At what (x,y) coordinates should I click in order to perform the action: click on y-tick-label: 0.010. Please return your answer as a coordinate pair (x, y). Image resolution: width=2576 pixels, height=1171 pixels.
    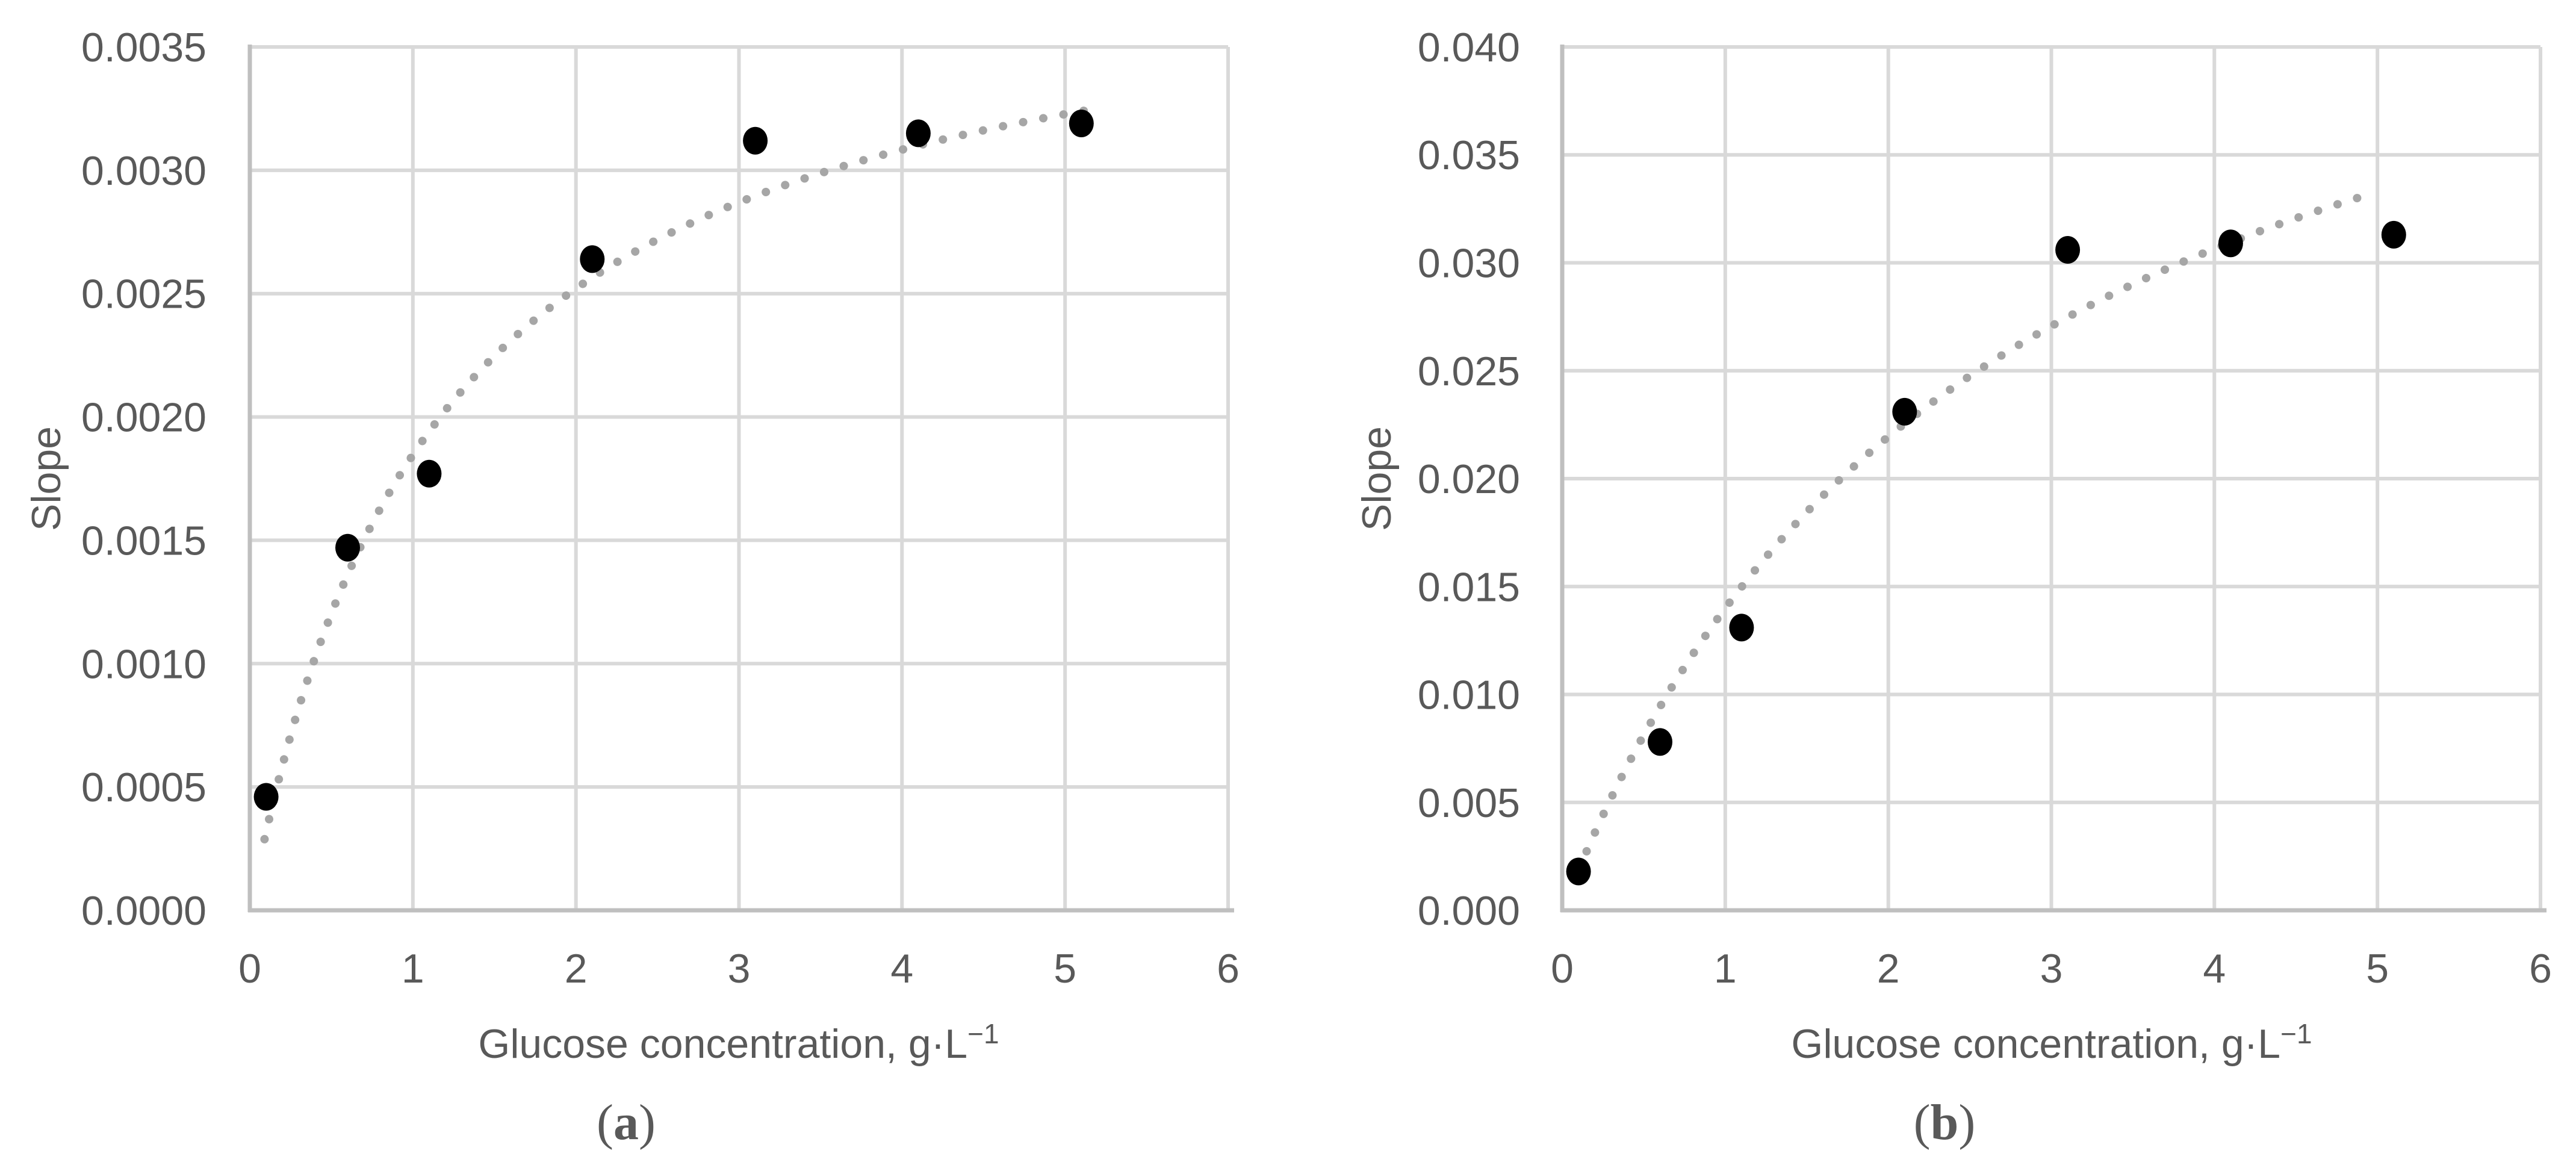
    Looking at the image, I should click on (1469, 695).